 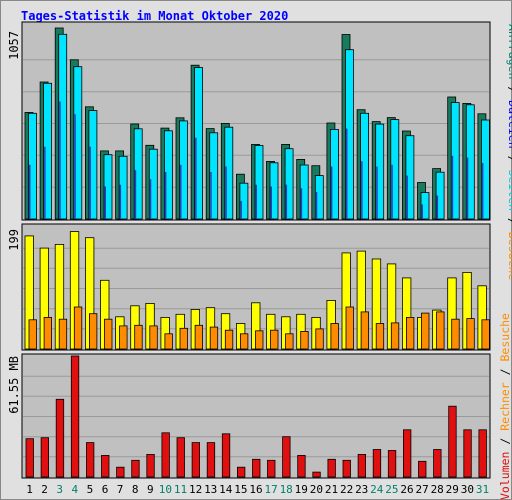 I want to click on x-axis-label: 30, so click(x=467, y=489).